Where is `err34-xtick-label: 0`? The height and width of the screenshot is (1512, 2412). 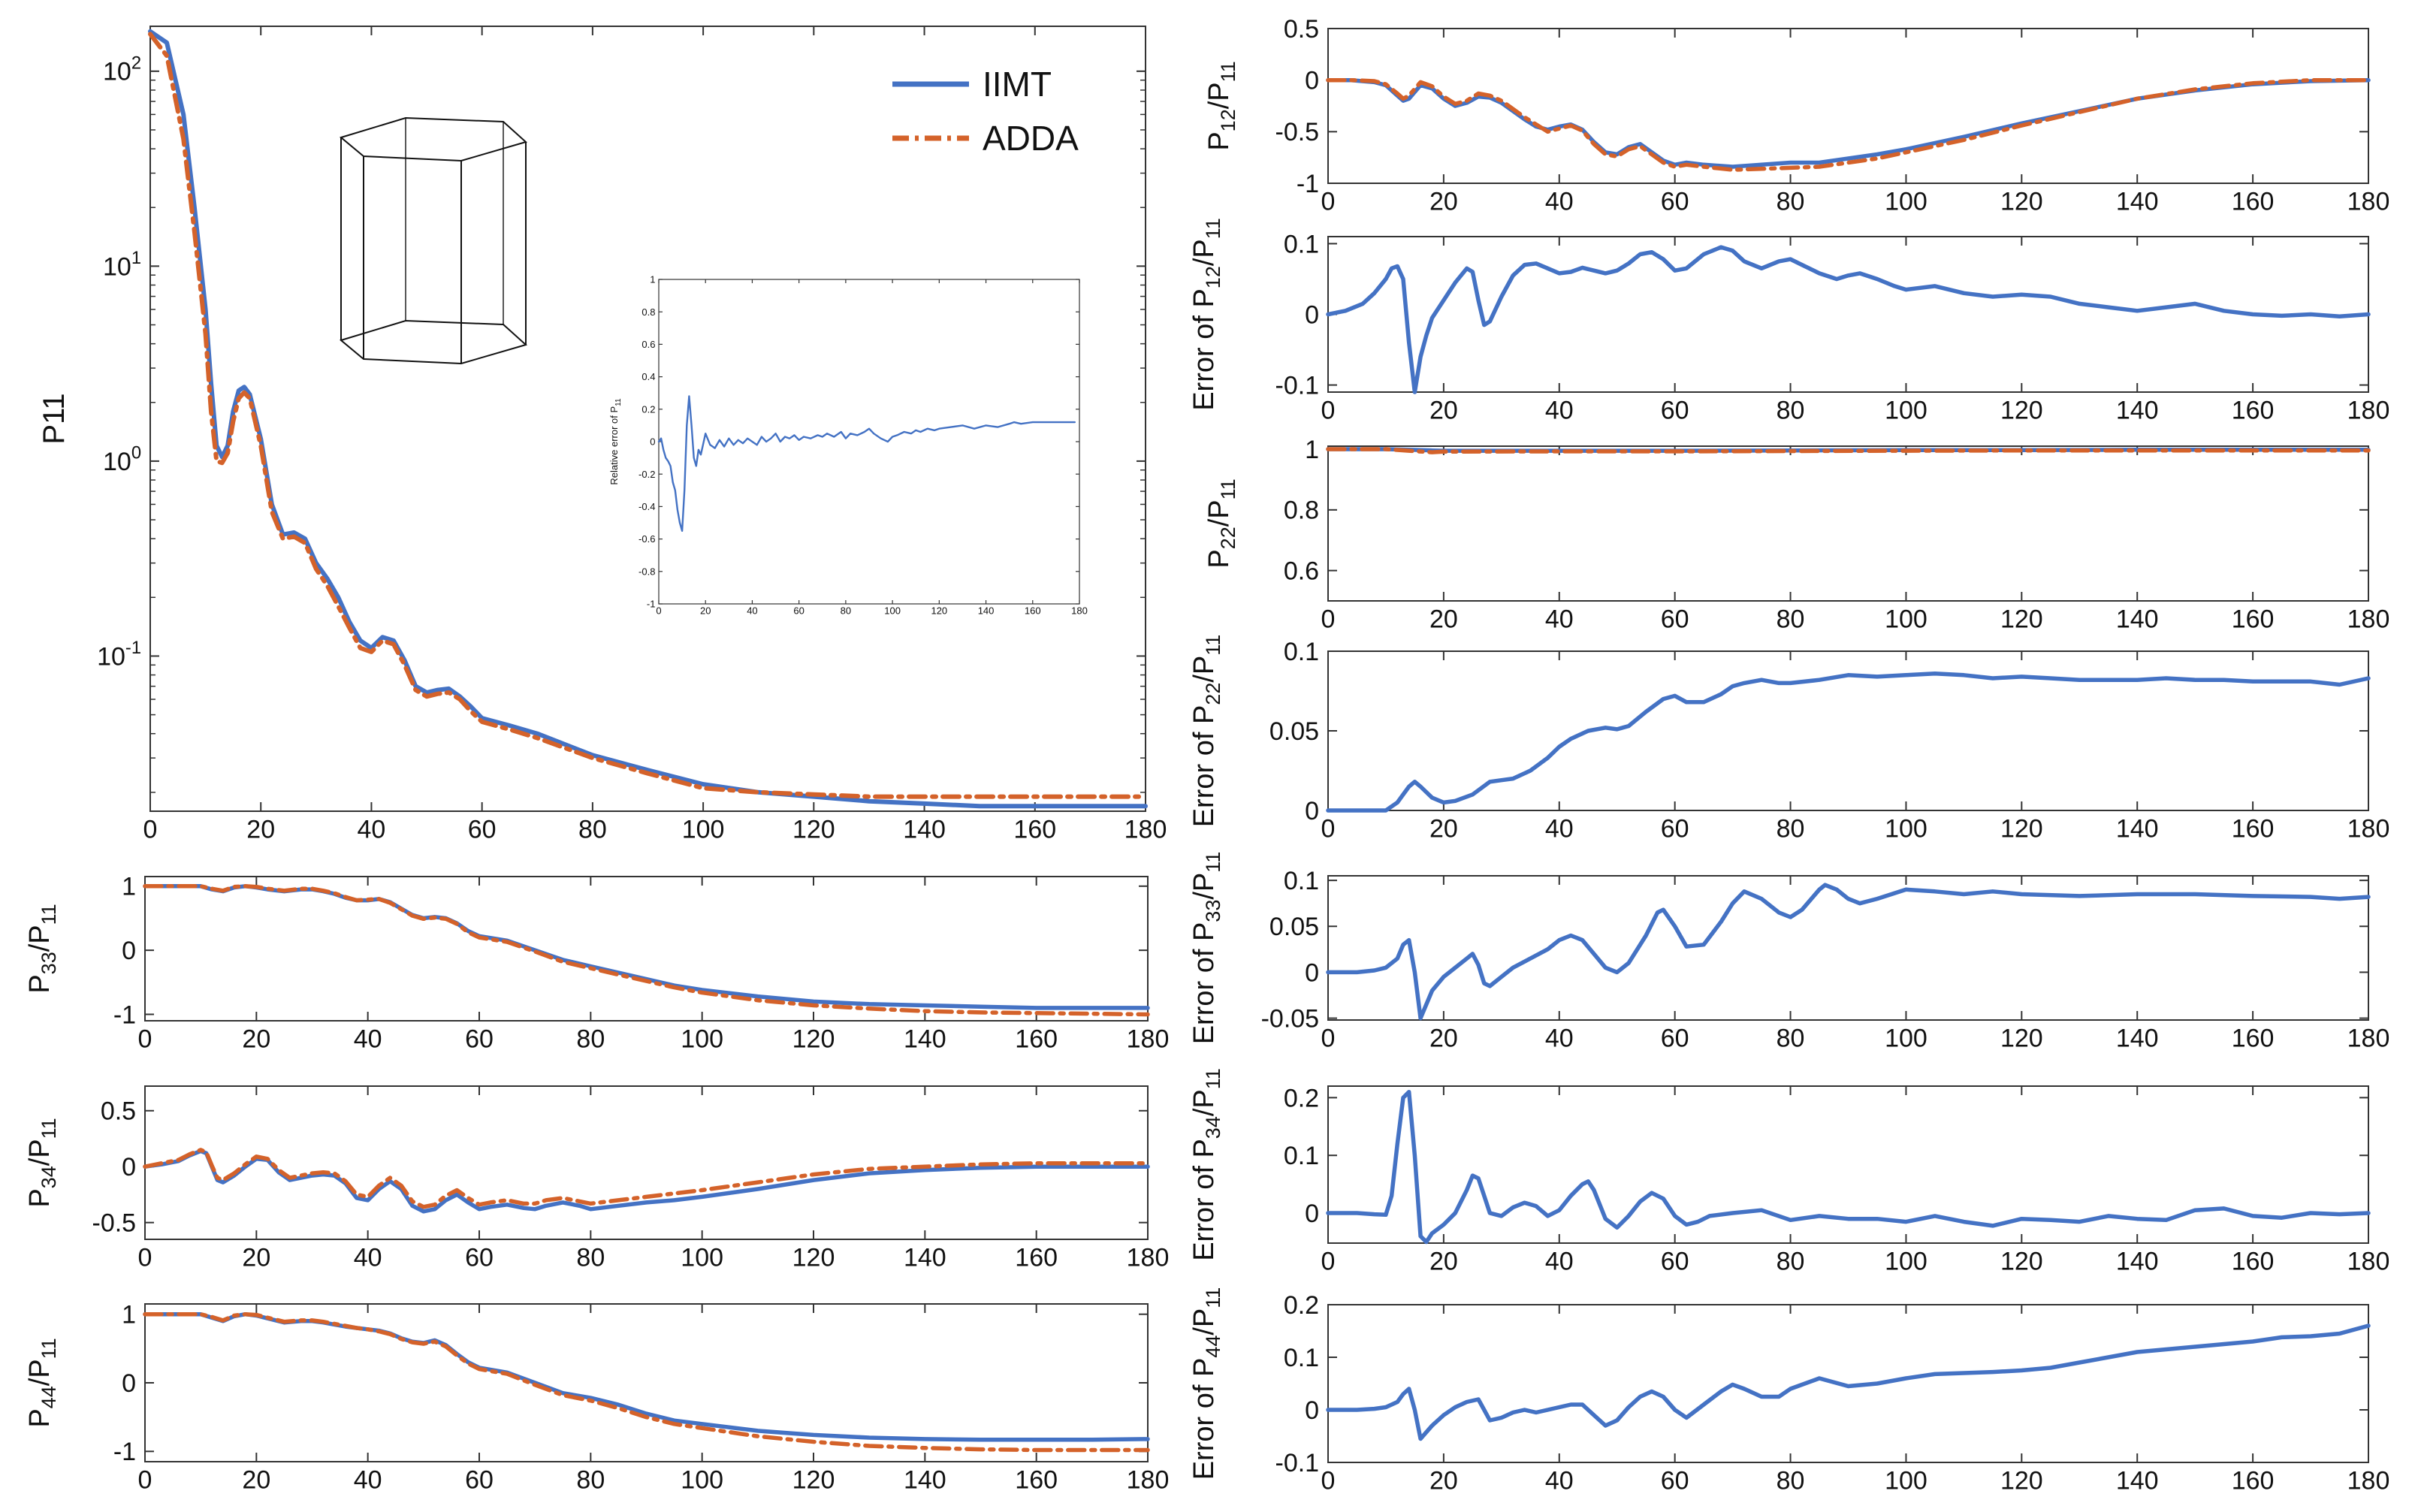 err34-xtick-label: 0 is located at coordinates (1328, 1262).